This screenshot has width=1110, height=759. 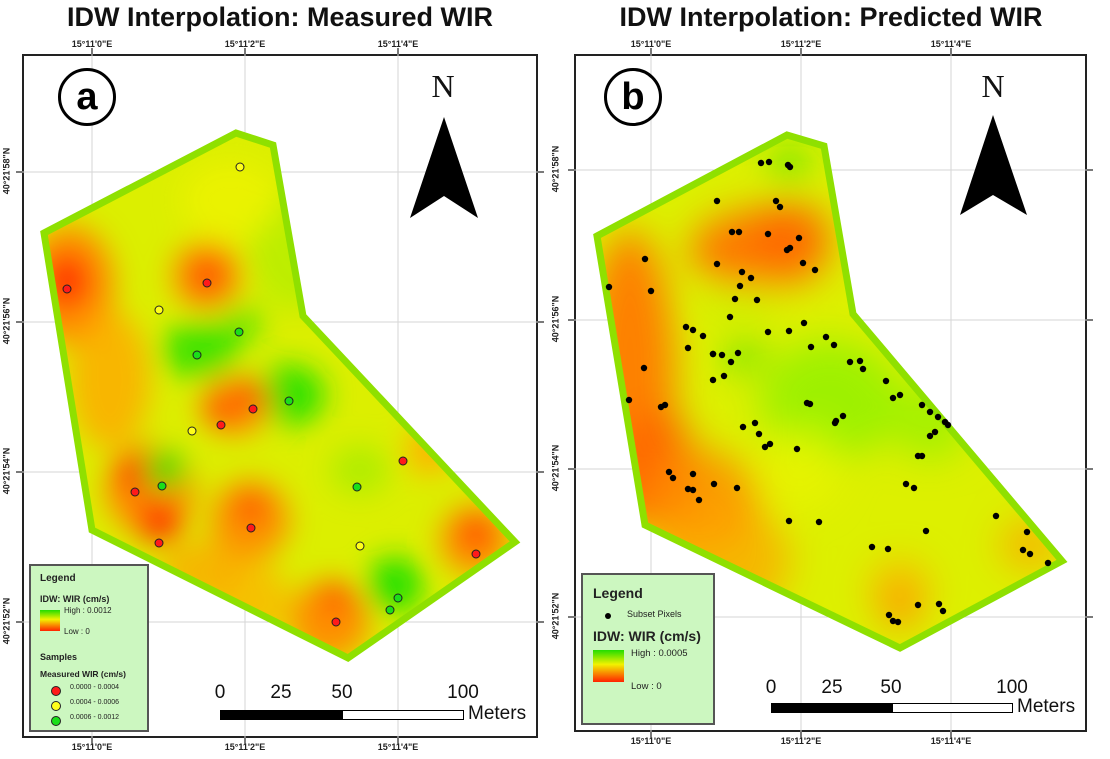 I want to click on legend-class-1-label: 0.0004 - 0.0006, so click(x=95, y=702).